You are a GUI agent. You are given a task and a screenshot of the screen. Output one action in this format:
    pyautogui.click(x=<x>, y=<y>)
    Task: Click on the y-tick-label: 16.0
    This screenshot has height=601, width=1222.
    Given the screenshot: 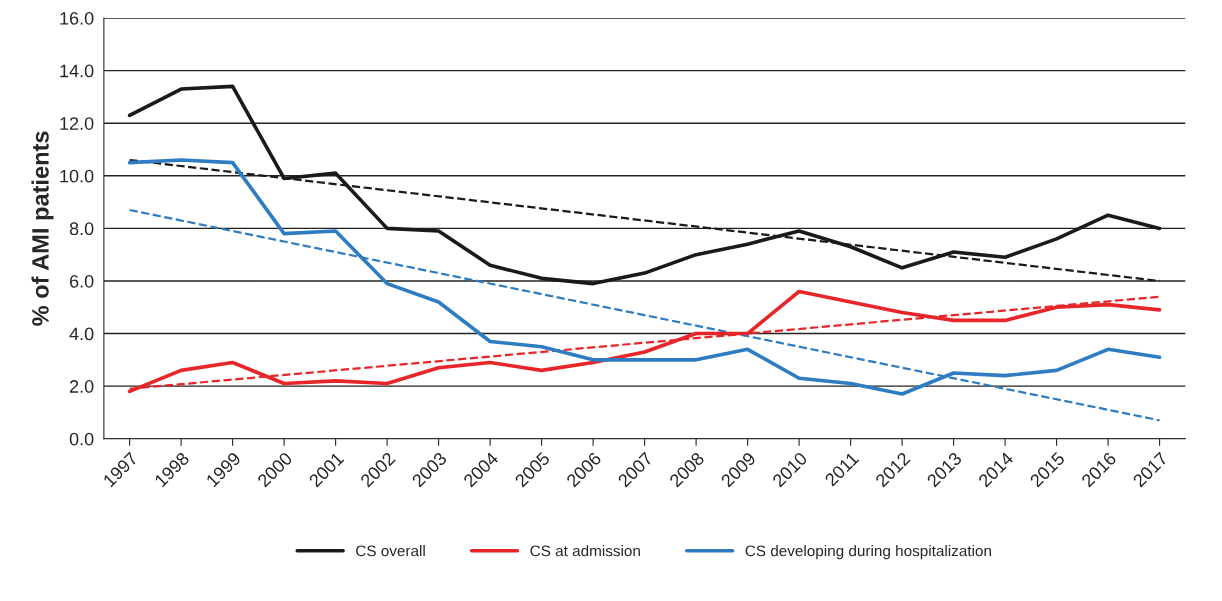 What is the action you would take?
    pyautogui.click(x=77, y=18)
    